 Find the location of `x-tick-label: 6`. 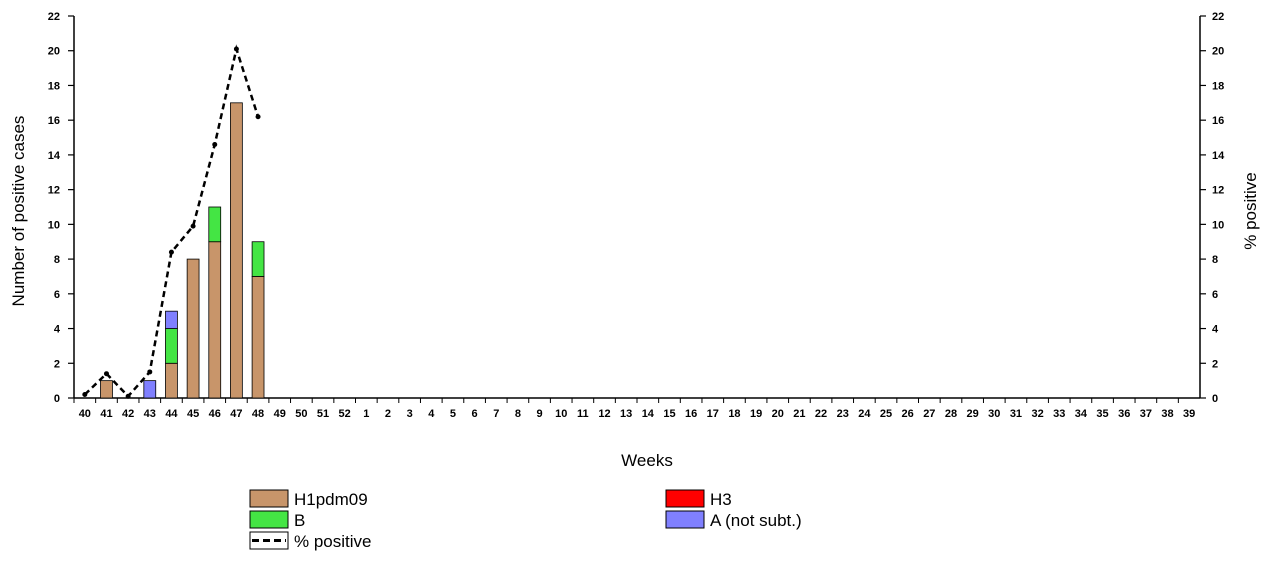

x-tick-label: 6 is located at coordinates (475, 414).